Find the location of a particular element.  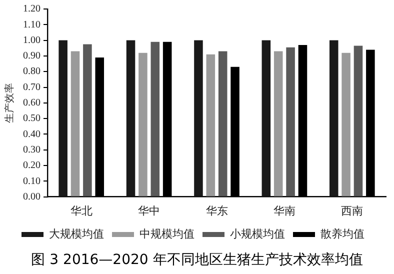

legend-label: 小规模均值 is located at coordinates (257, 233).